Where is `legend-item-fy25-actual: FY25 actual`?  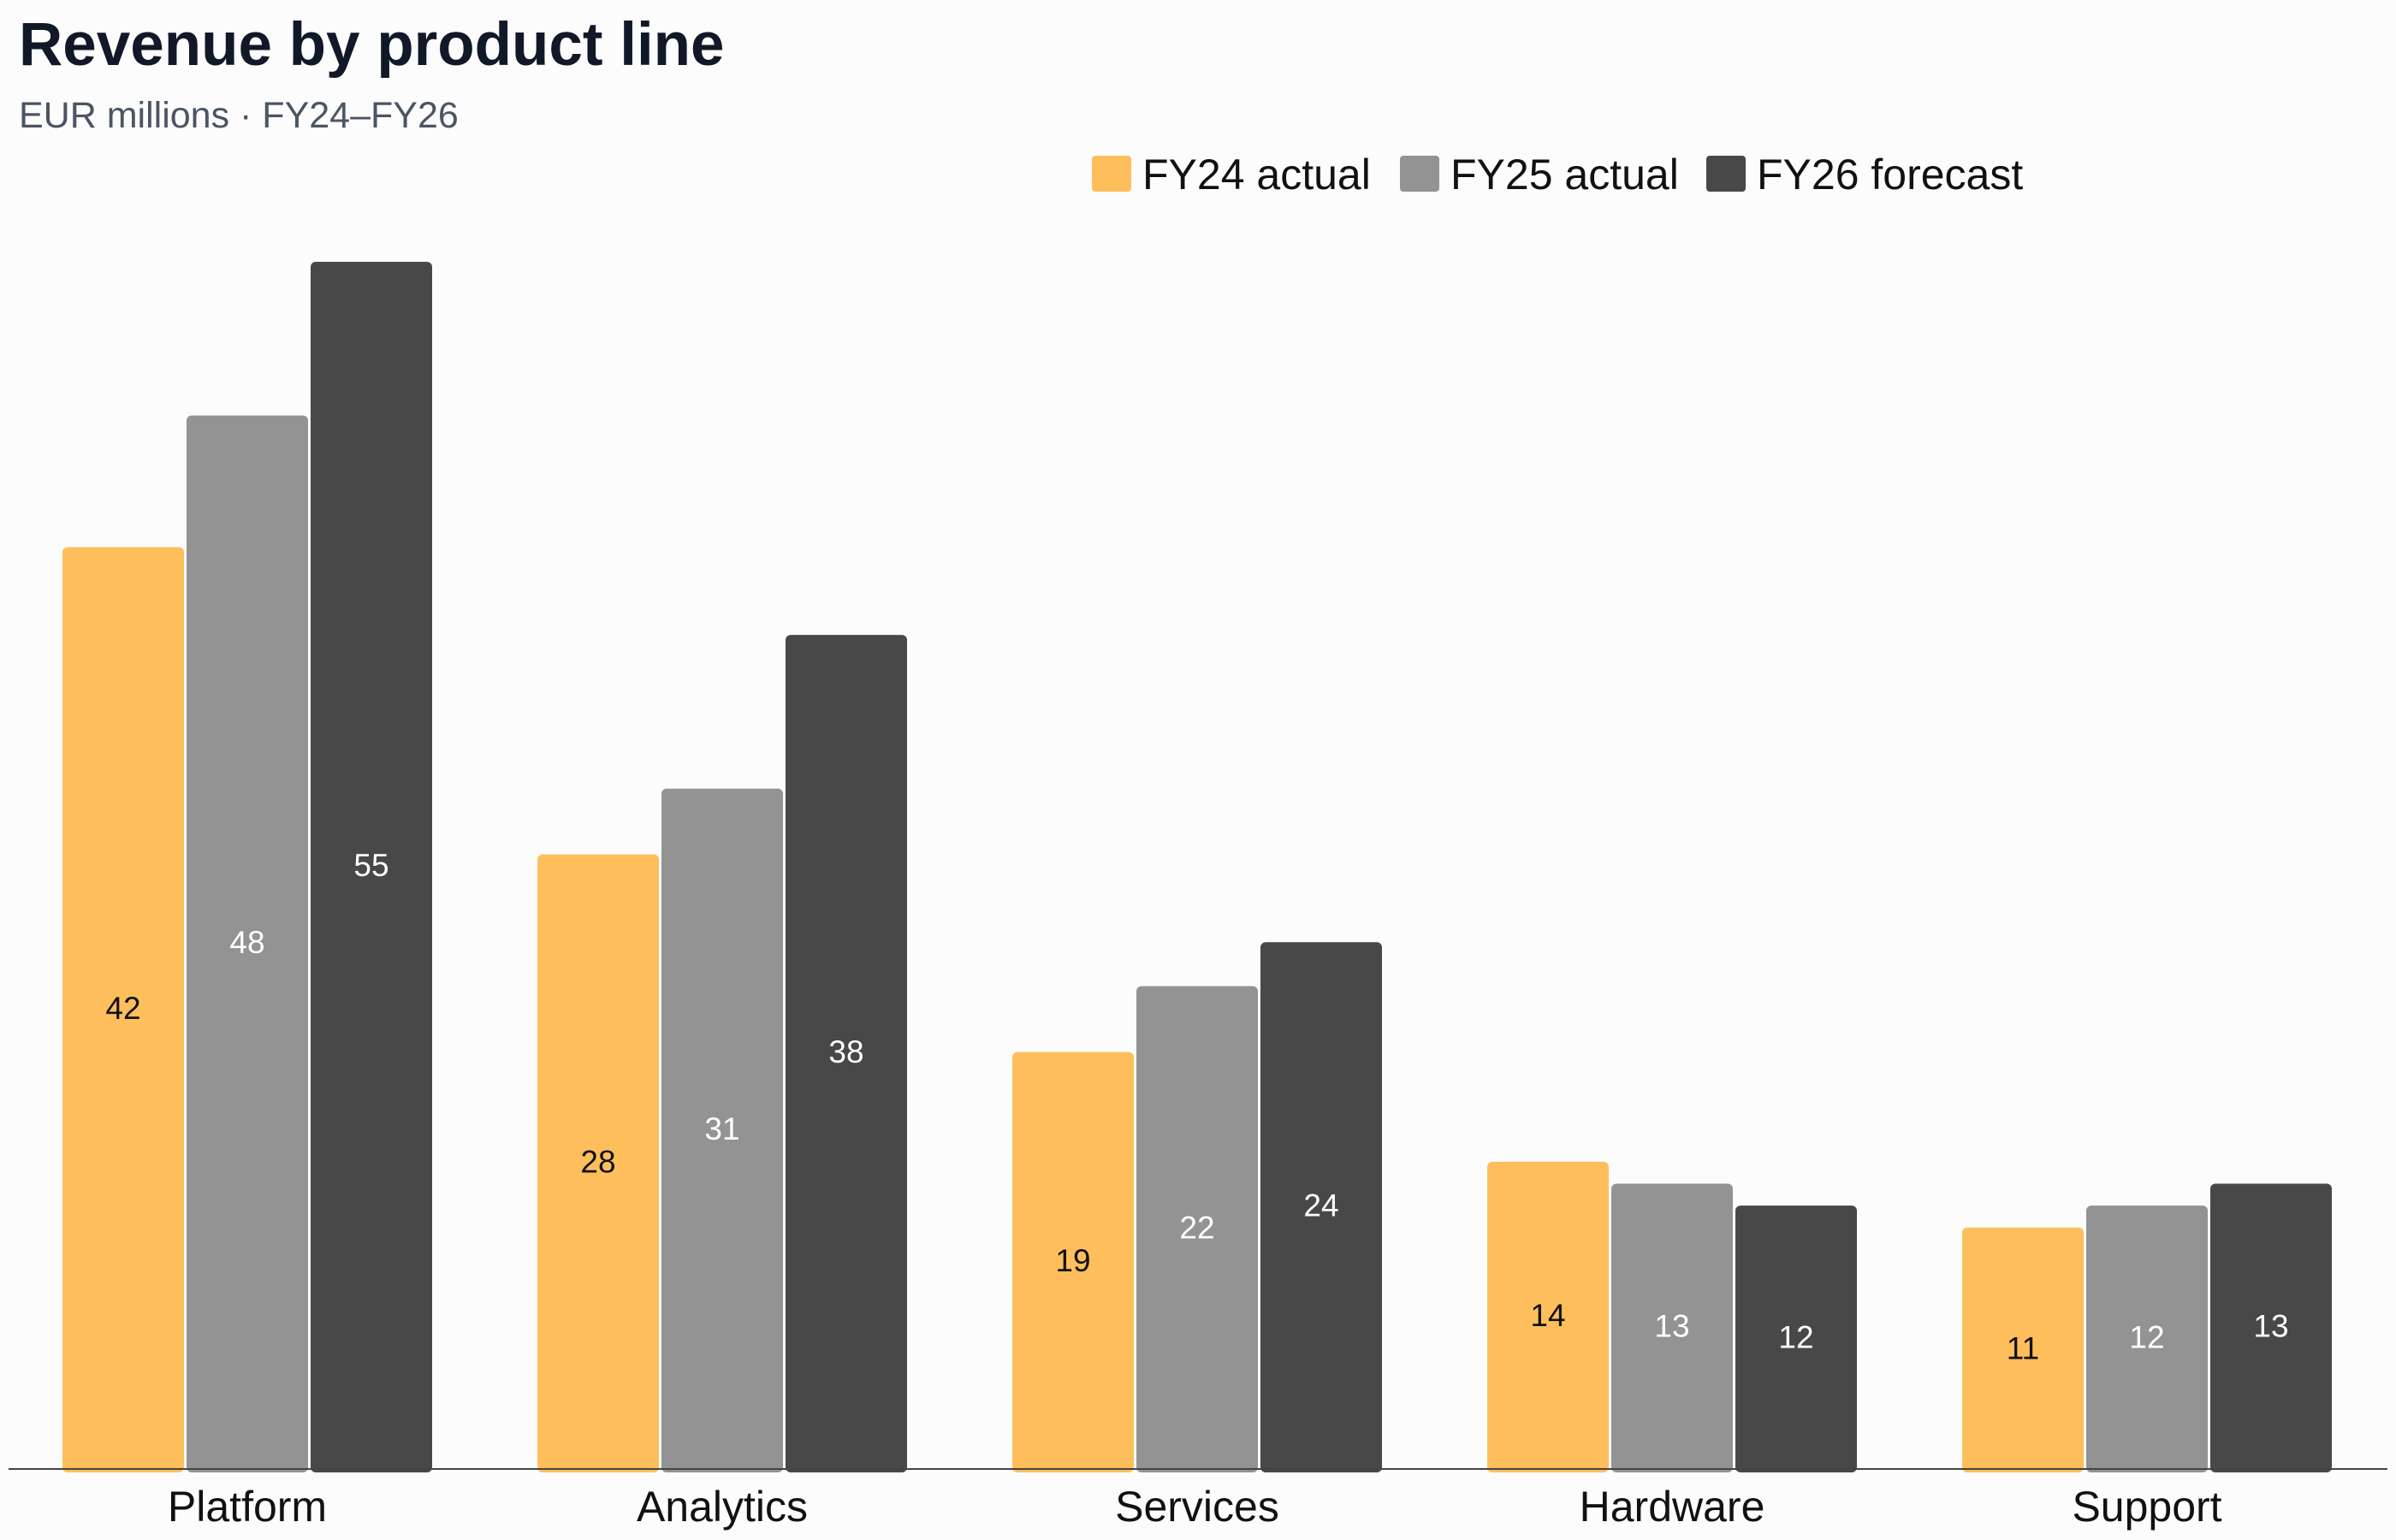 legend-item-fy25-actual: FY25 actual is located at coordinates (1540, 174).